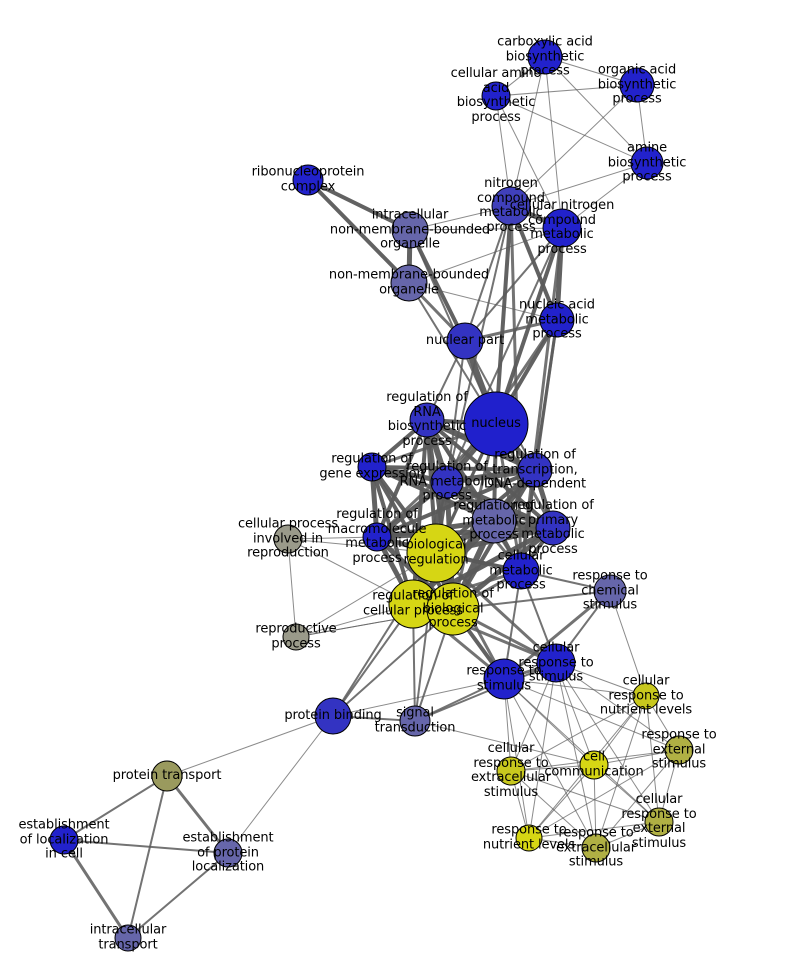 The height and width of the screenshot is (971, 786). I want to click on graph-node-cellular-amino-acid-biosynthetic-process, so click(496, 96).